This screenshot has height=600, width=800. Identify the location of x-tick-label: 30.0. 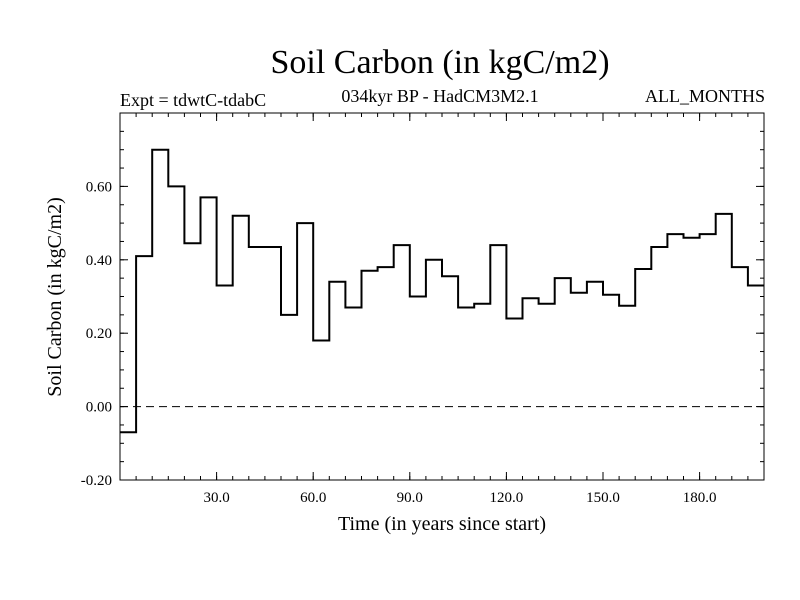
(216, 498).